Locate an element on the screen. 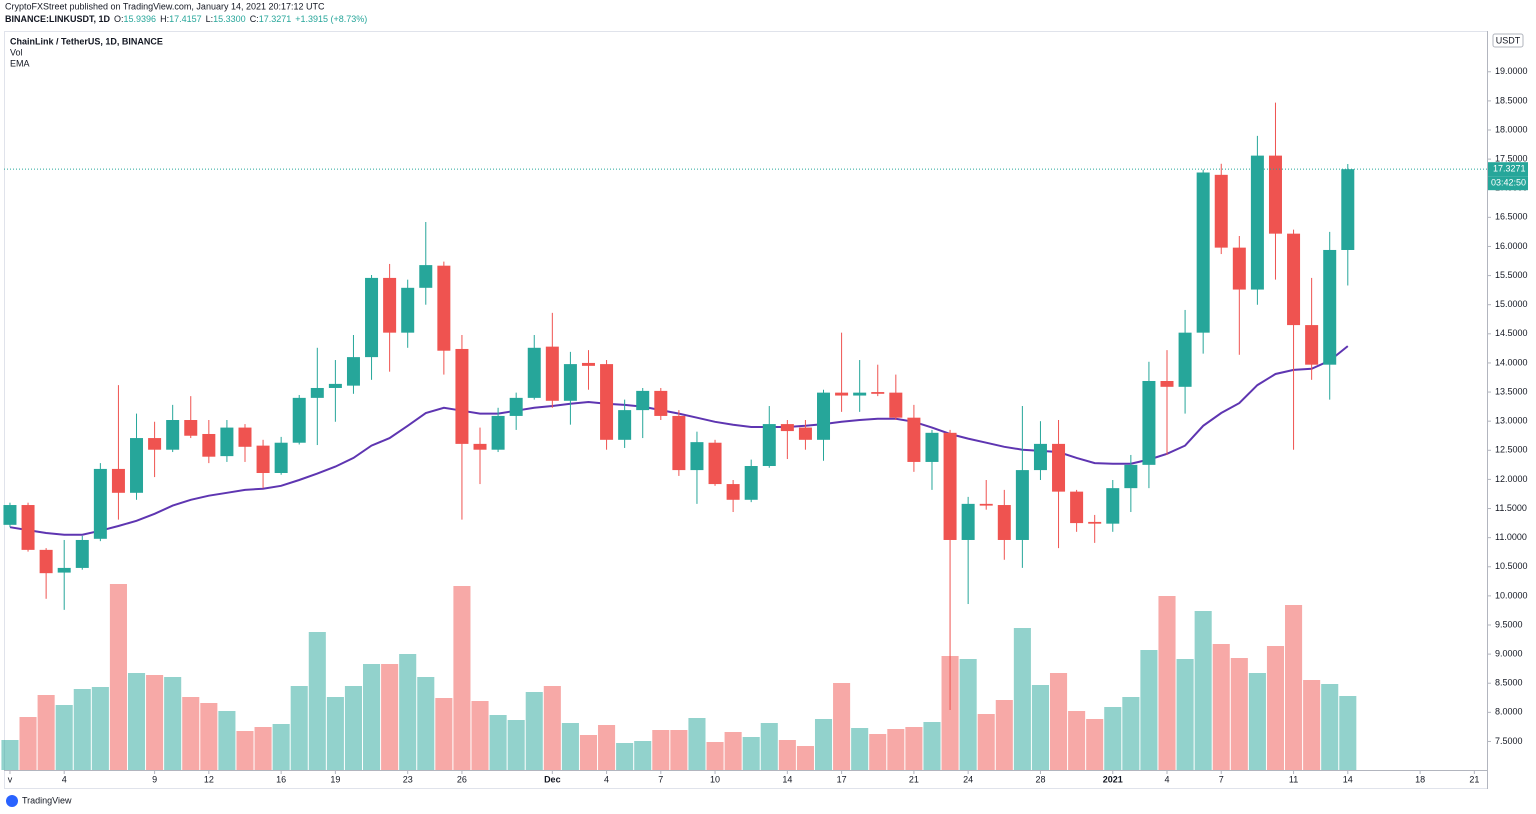 This screenshot has width=1536, height=814. legend-volume: Vol is located at coordinates (16, 52).